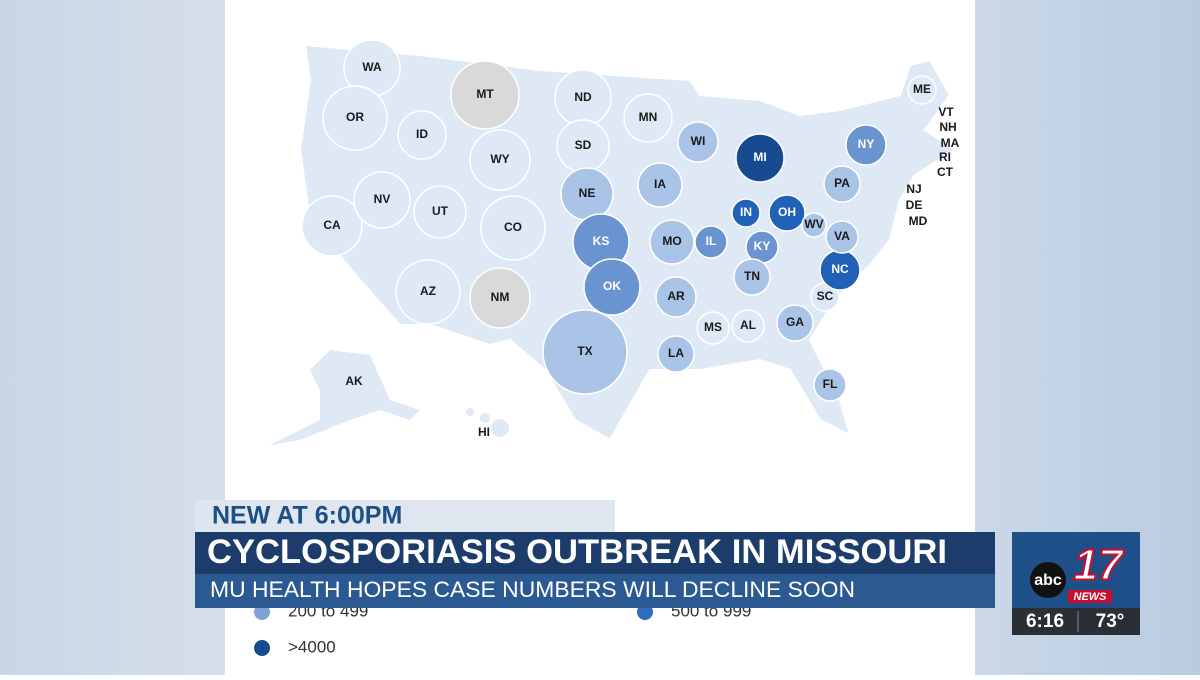 The width and height of the screenshot is (1200, 680). I want to click on state-label: UT, so click(440, 211).